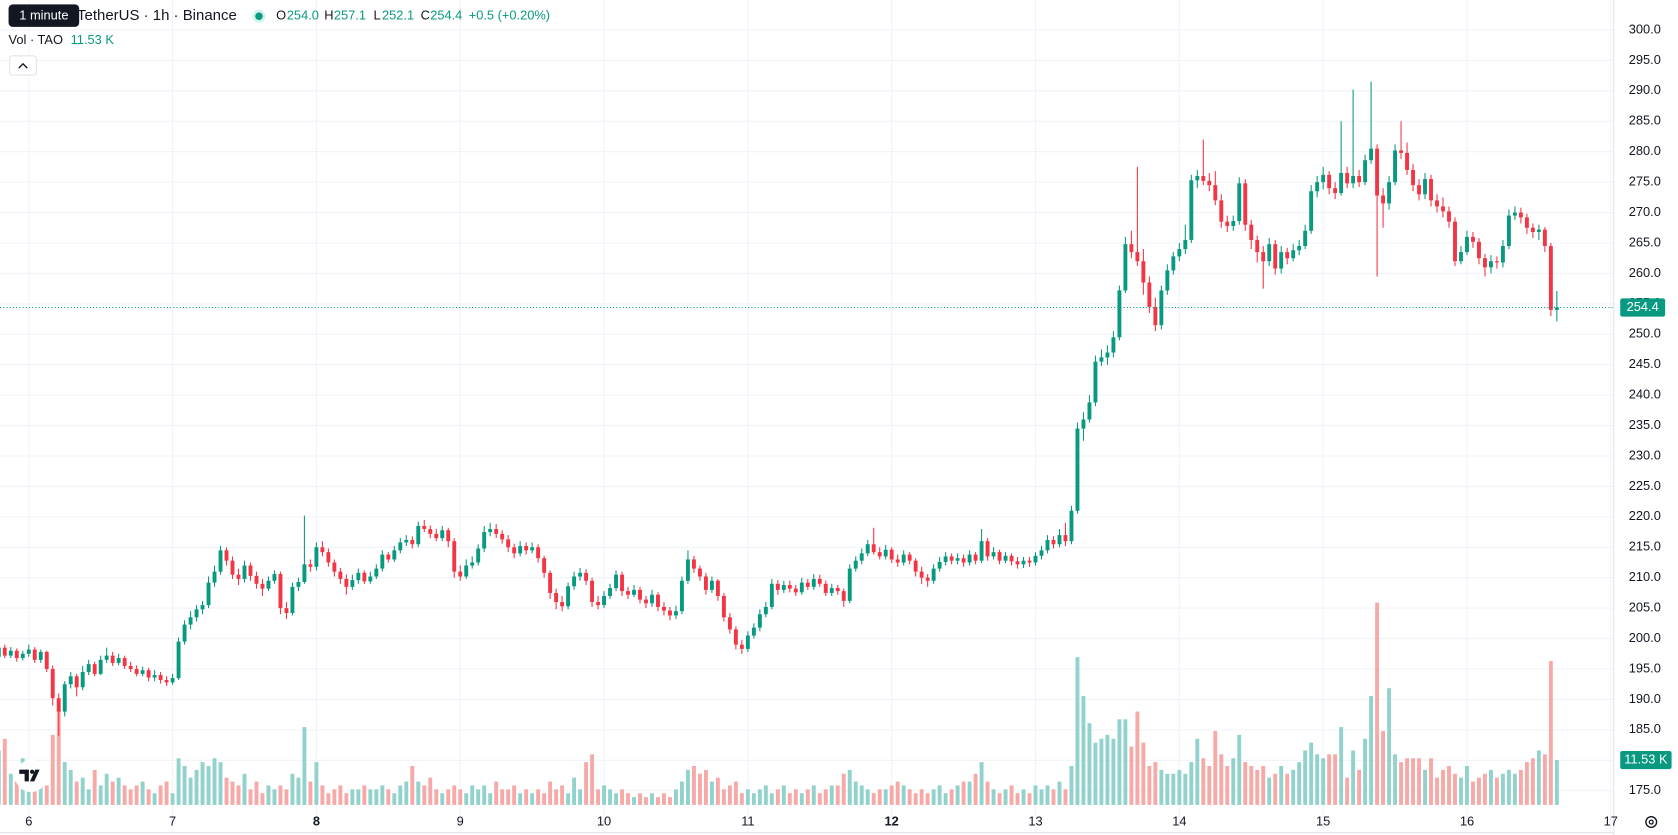  I want to click on collapse-button, so click(23, 65).